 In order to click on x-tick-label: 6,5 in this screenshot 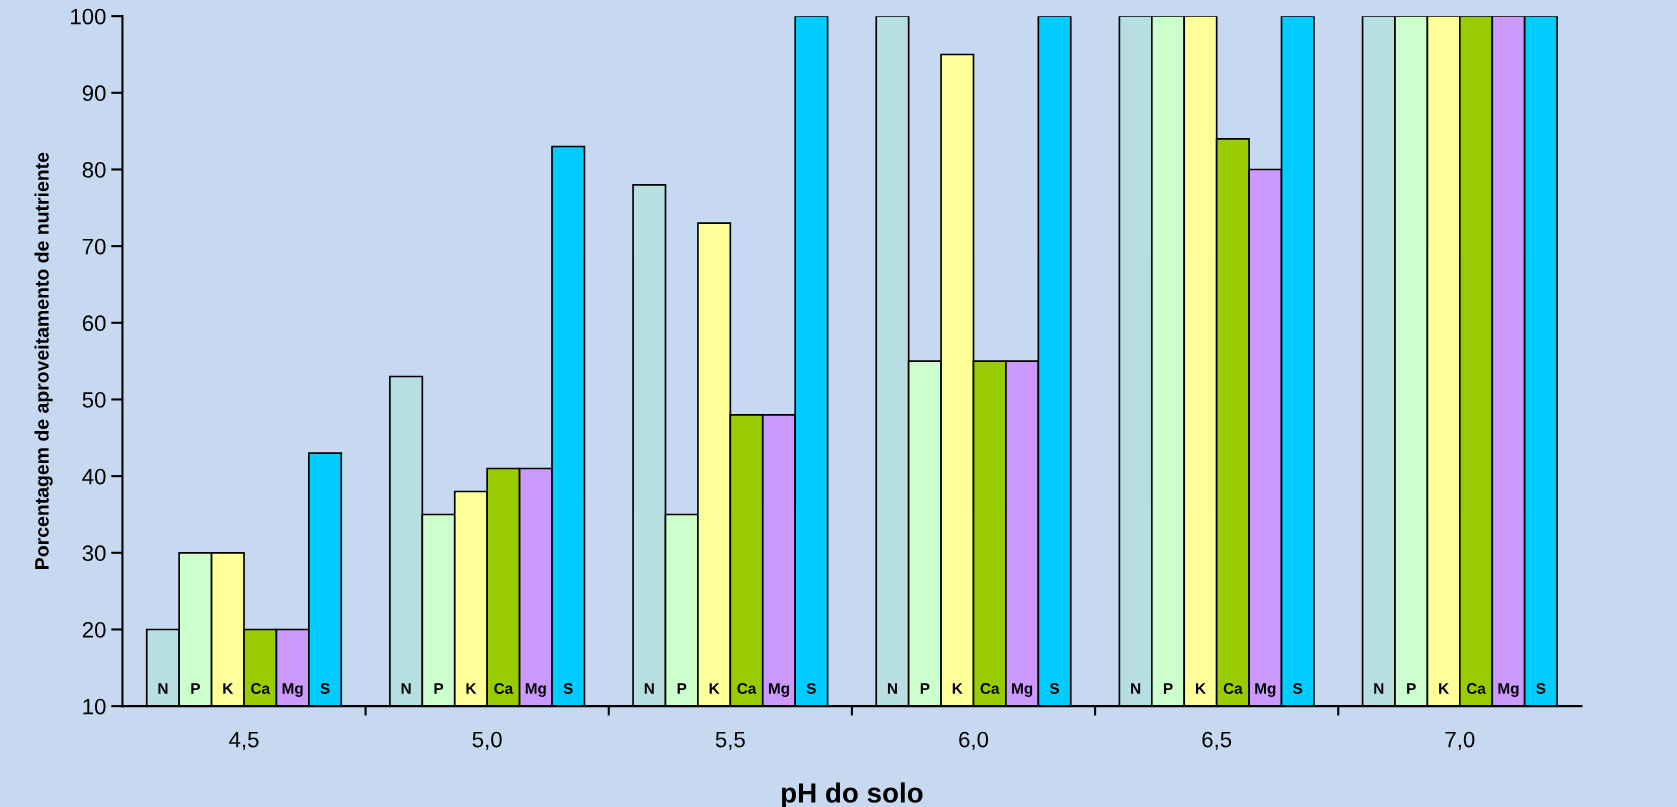, I will do `click(1217, 741)`.